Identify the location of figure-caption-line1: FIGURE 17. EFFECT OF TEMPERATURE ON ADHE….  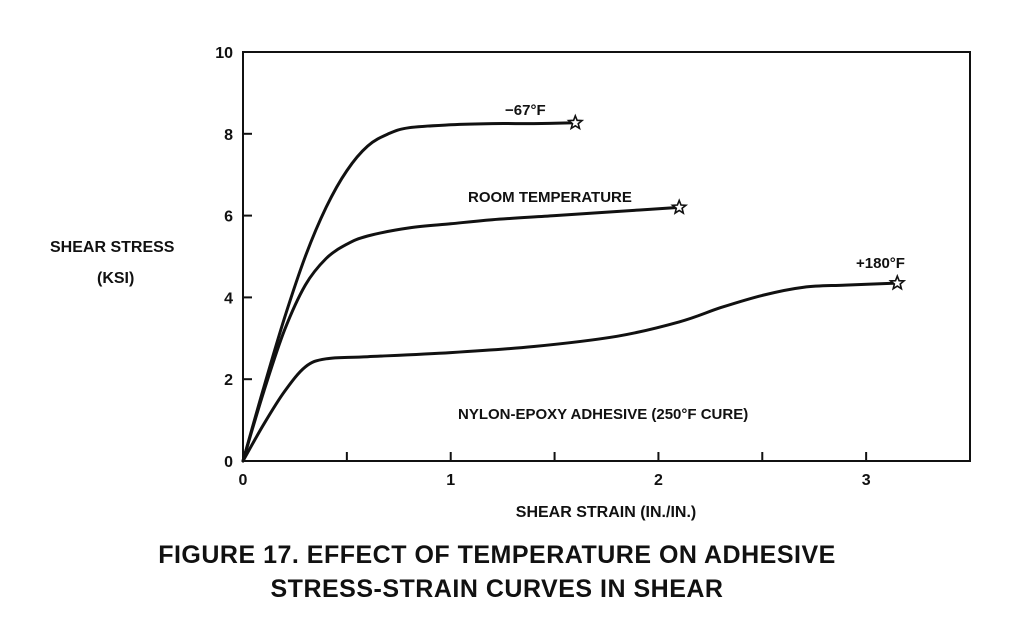
(497, 555).